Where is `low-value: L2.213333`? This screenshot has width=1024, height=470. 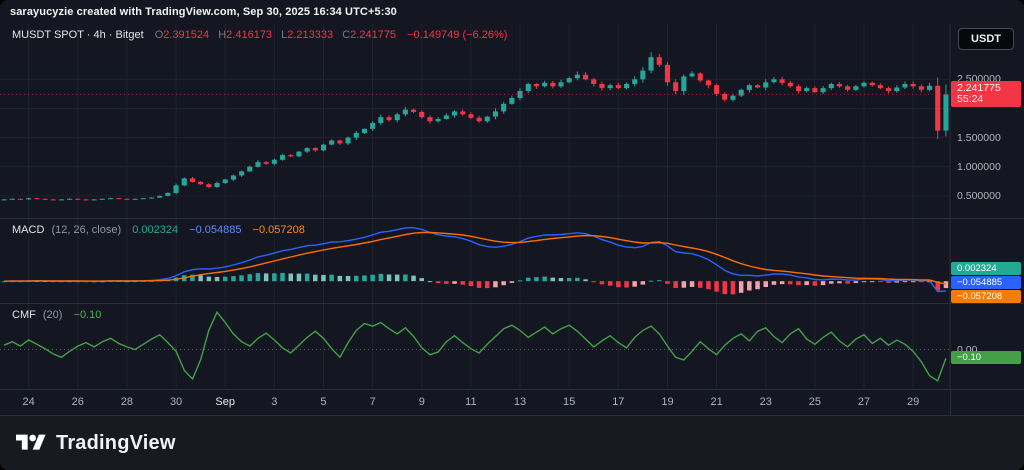
low-value: L2.213333 is located at coordinates (307, 35).